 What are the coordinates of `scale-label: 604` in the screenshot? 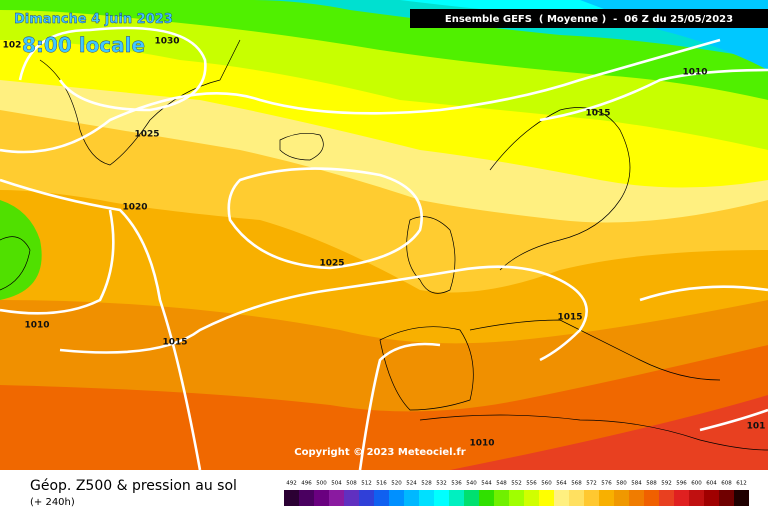 It's located at (711, 484).